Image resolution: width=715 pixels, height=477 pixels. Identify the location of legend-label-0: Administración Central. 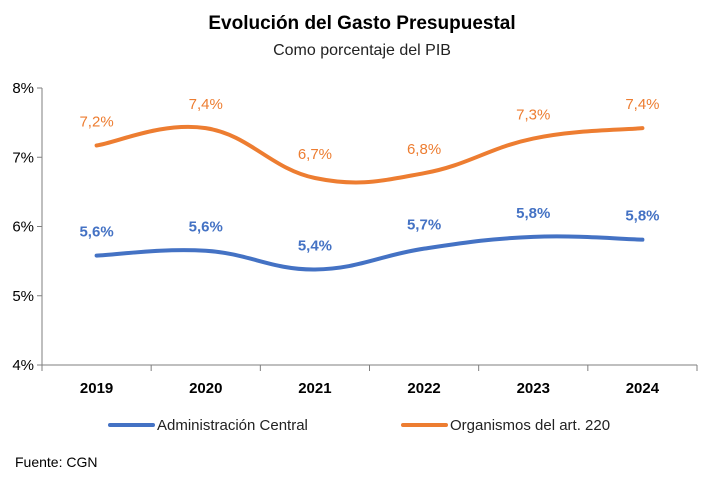
(232, 425).